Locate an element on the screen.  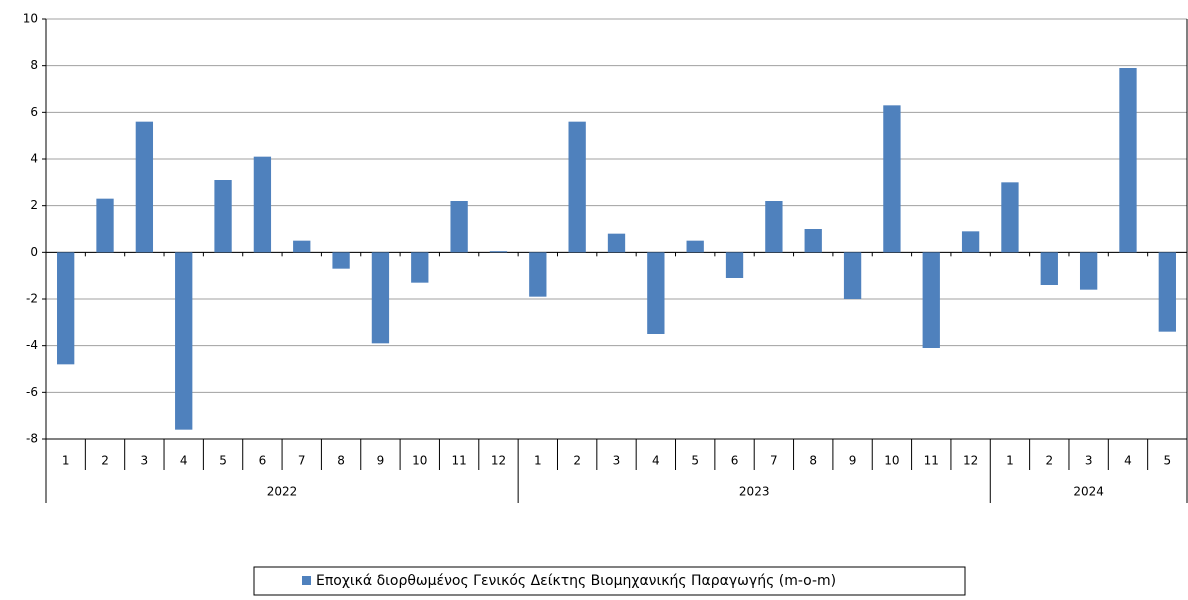
group-label: 2024 is located at coordinates (1088, 492).